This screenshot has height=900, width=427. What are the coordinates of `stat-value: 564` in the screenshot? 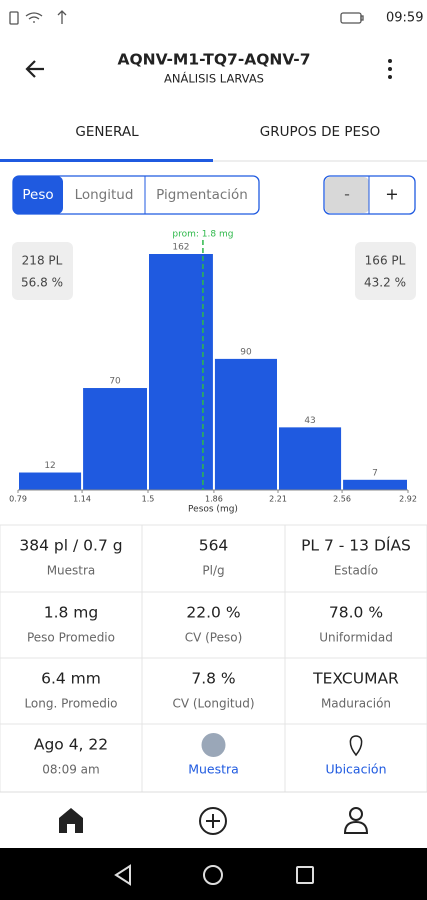 It's located at (214, 546).